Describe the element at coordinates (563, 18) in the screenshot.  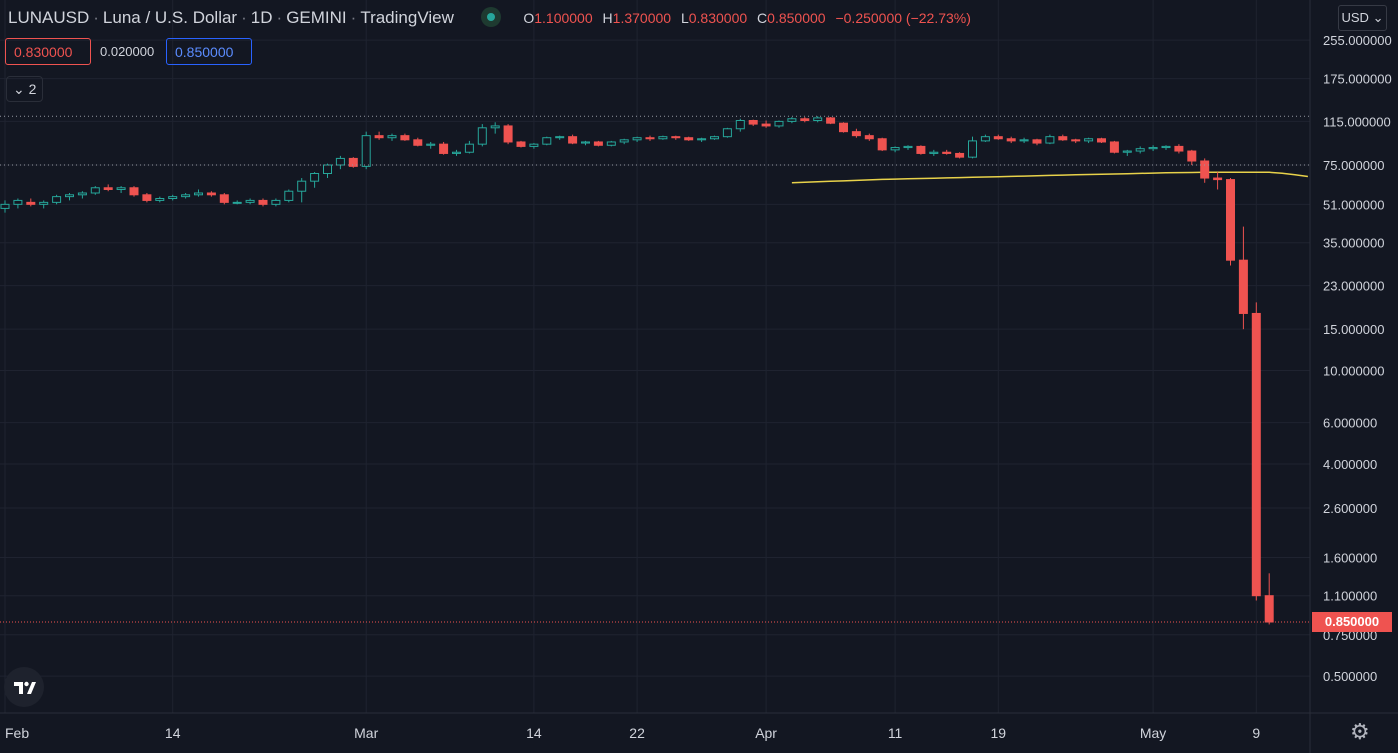
I see `open-value: 1.100000` at that location.